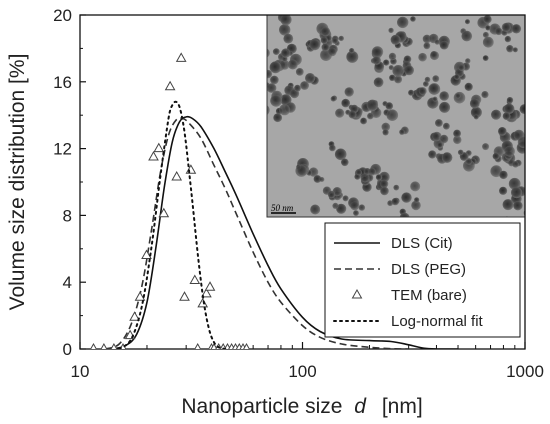 The image size is (550, 424). I want to click on inset-scale-bar-label: 50 nm, so click(282, 208).